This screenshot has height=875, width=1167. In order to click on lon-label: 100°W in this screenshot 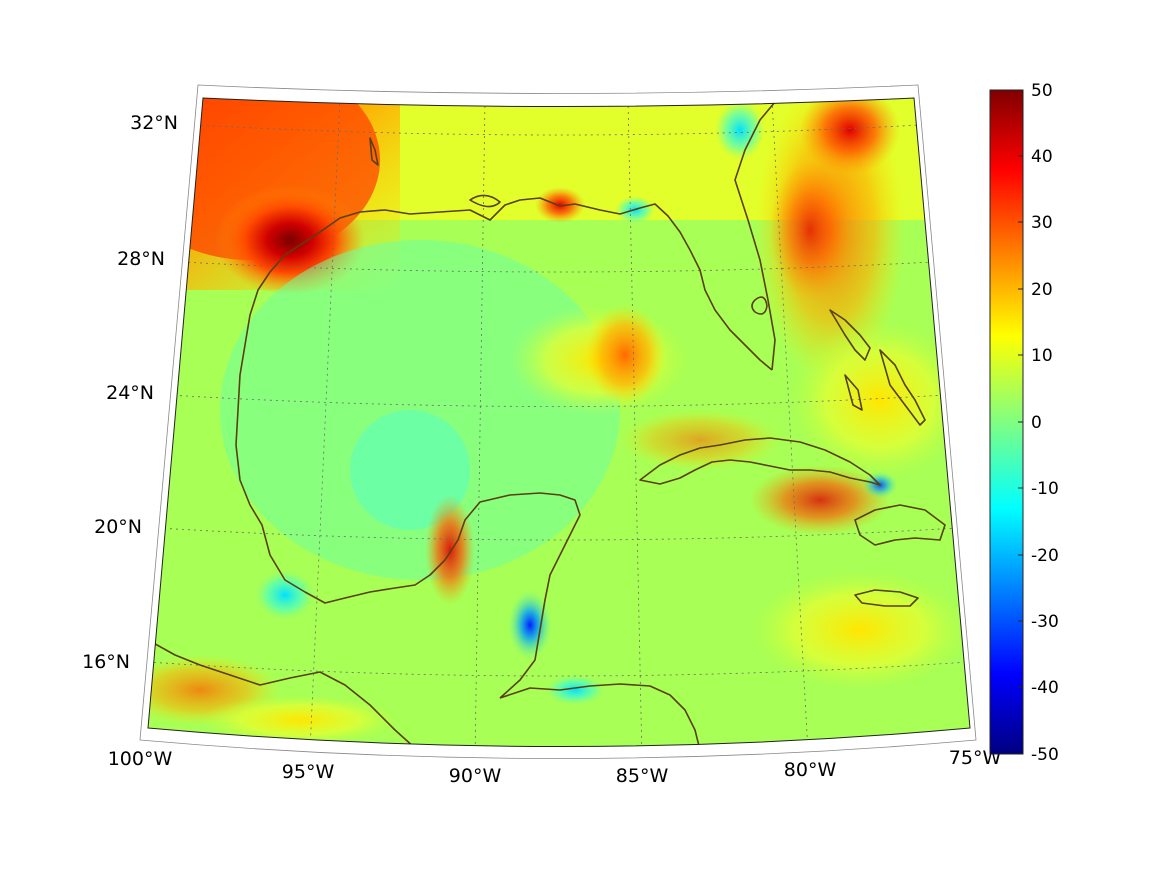, I will do `click(140, 759)`.